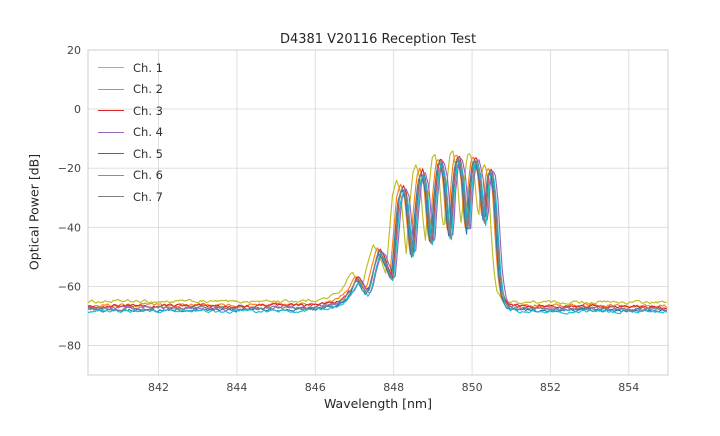 This screenshot has height=436, width=720. What do you see at coordinates (148, 196) in the screenshot?
I see `legend-label: Ch. 7` at bounding box center [148, 196].